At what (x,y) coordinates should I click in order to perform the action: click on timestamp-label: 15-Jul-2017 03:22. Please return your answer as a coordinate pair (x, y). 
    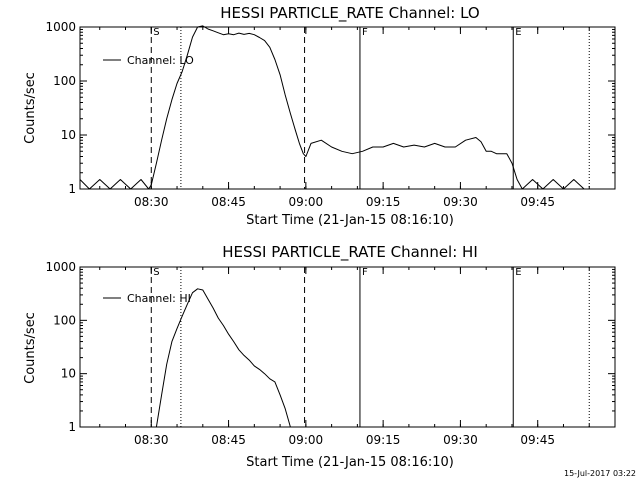
    Looking at the image, I should click on (600, 473).